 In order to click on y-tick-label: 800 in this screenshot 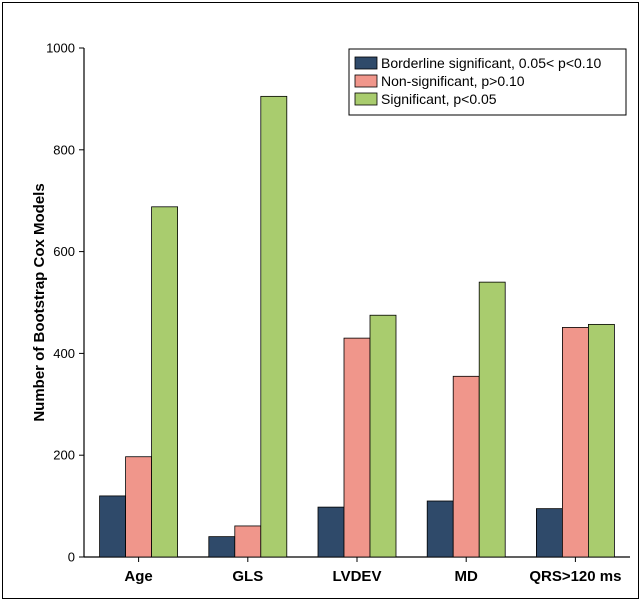, I will do `click(64, 149)`.